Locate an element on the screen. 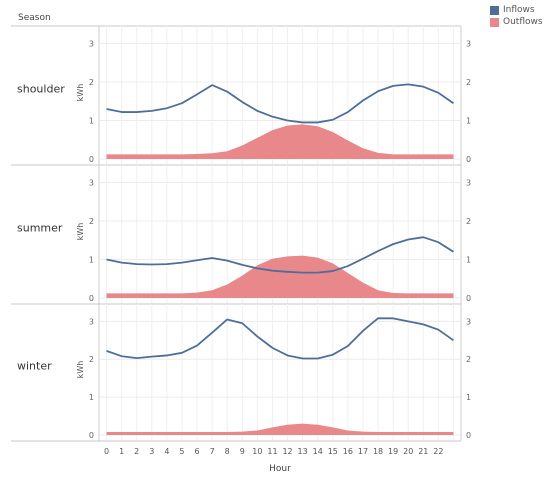  season-label-shoulder: shoulder is located at coordinates (41, 89).